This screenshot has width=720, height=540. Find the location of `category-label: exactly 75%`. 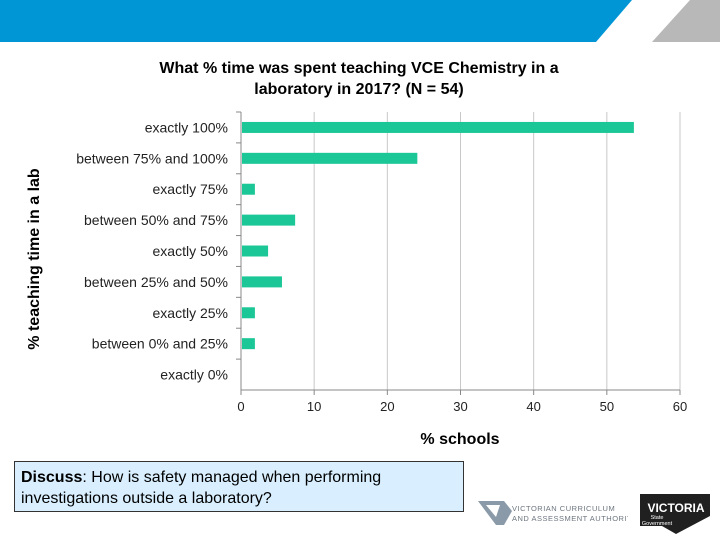

category-label: exactly 75% is located at coordinates (190, 189).